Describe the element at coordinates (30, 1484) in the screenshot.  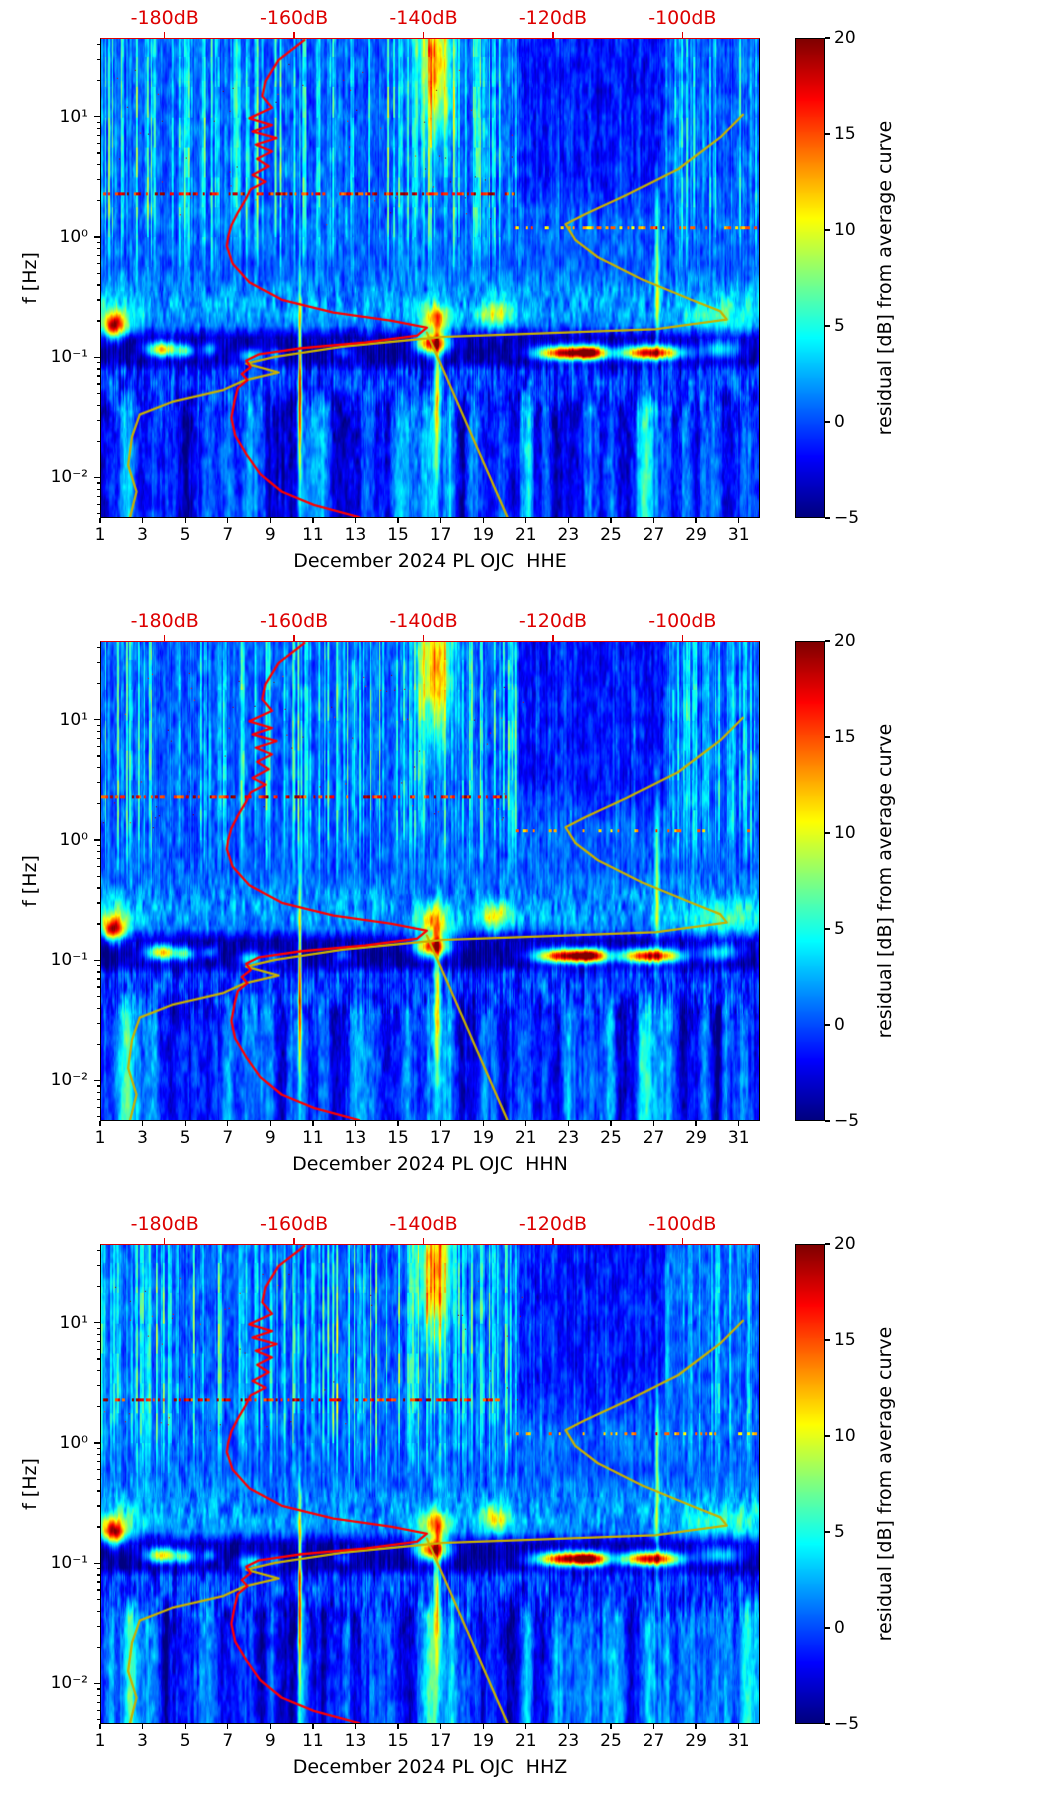
I see `y-axis-label: f [Hz]` at that location.